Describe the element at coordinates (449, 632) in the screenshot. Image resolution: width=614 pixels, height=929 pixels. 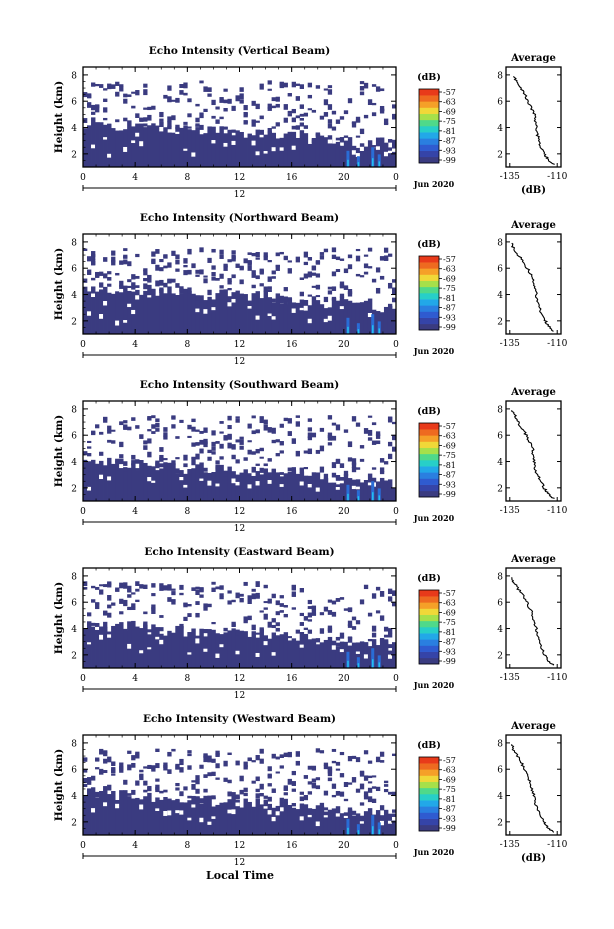
I see `colorbar-tick-label: -81` at that location.